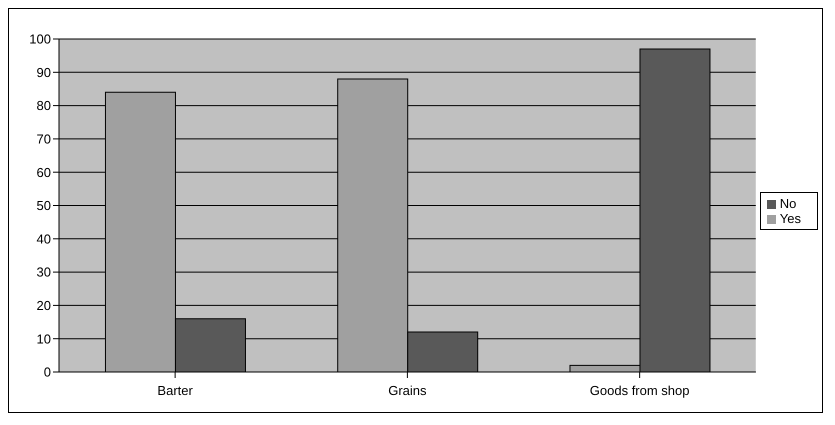 Image resolution: width=835 pixels, height=425 pixels. I want to click on y-tick-label: 60, so click(43, 172).